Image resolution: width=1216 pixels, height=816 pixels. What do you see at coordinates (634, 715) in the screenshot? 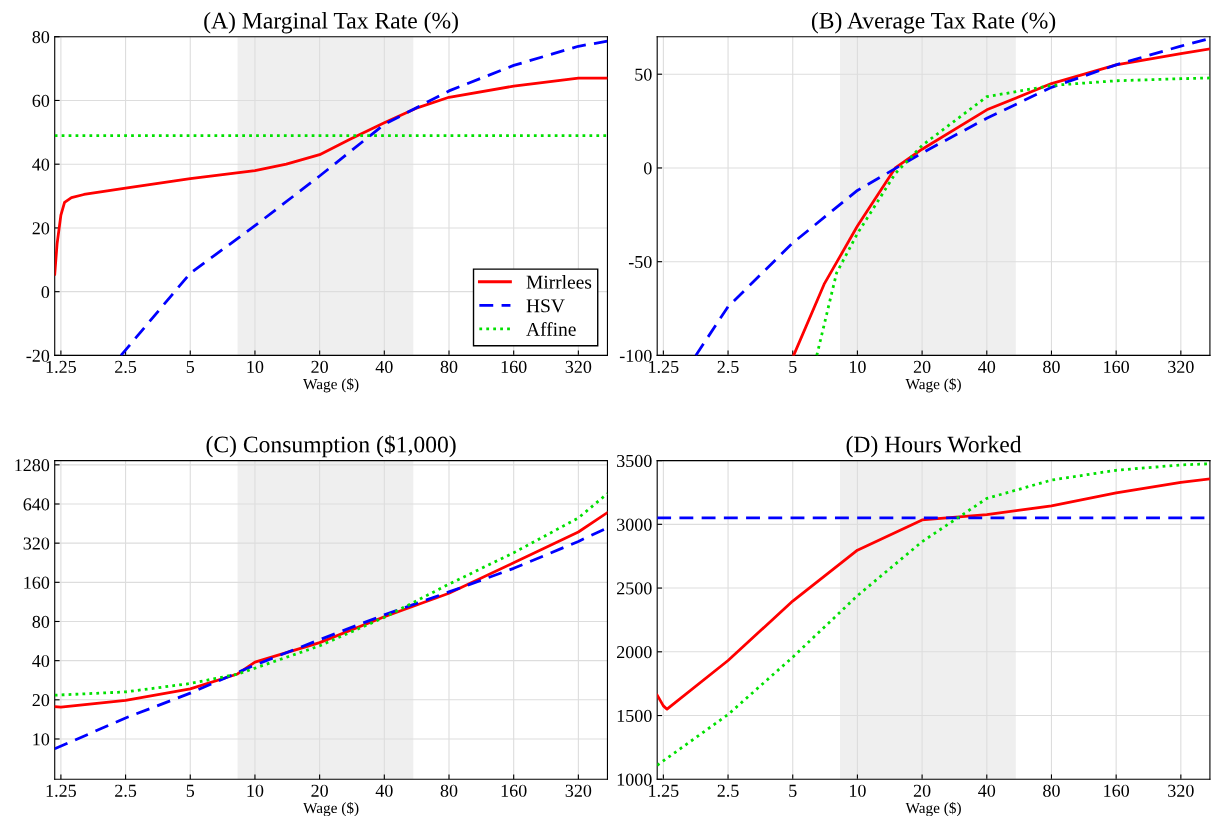
I see `y-tick-label: 1500` at bounding box center [634, 715].